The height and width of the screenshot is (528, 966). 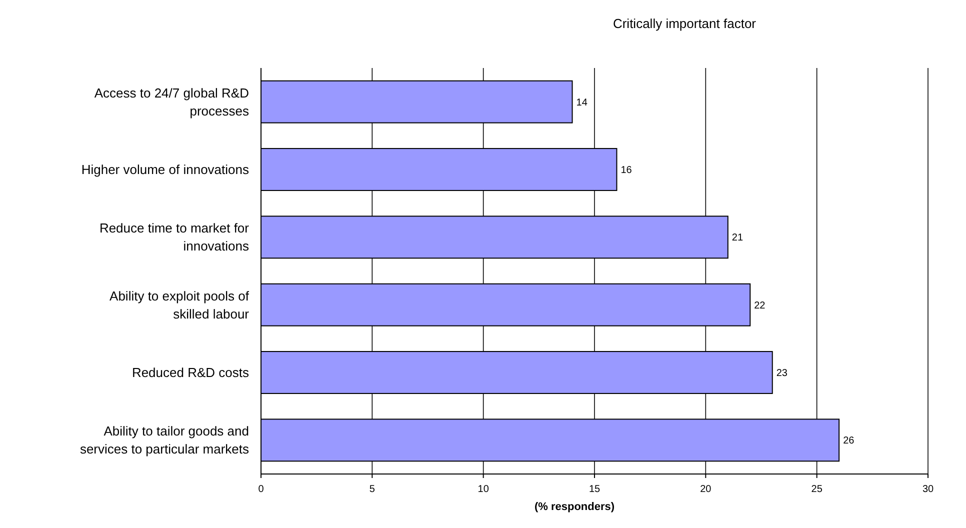 What do you see at coordinates (172, 101) in the screenshot?
I see `y-tick-label: Access to 24/7 global R&D processes` at bounding box center [172, 101].